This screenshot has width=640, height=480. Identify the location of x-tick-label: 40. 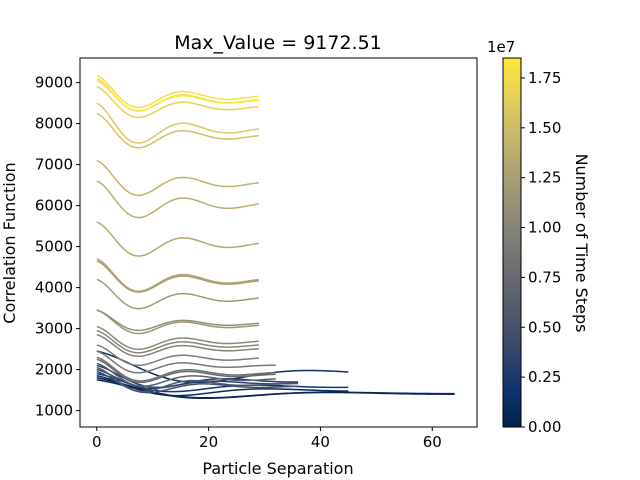
(320, 442).